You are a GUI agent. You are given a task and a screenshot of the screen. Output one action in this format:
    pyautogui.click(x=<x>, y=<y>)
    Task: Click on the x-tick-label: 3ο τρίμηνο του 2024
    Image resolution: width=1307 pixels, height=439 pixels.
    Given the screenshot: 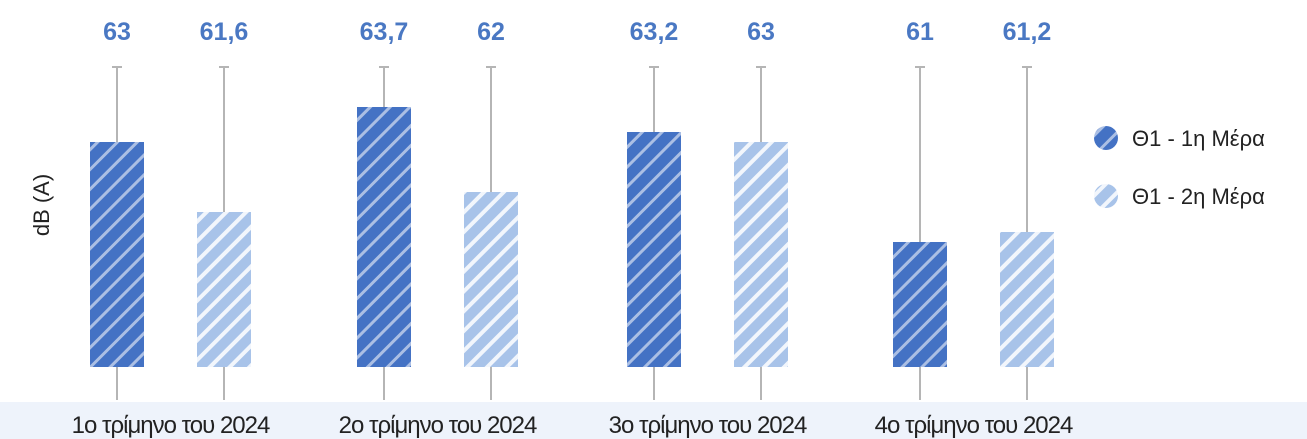 What is the action you would take?
    pyautogui.click(x=708, y=425)
    